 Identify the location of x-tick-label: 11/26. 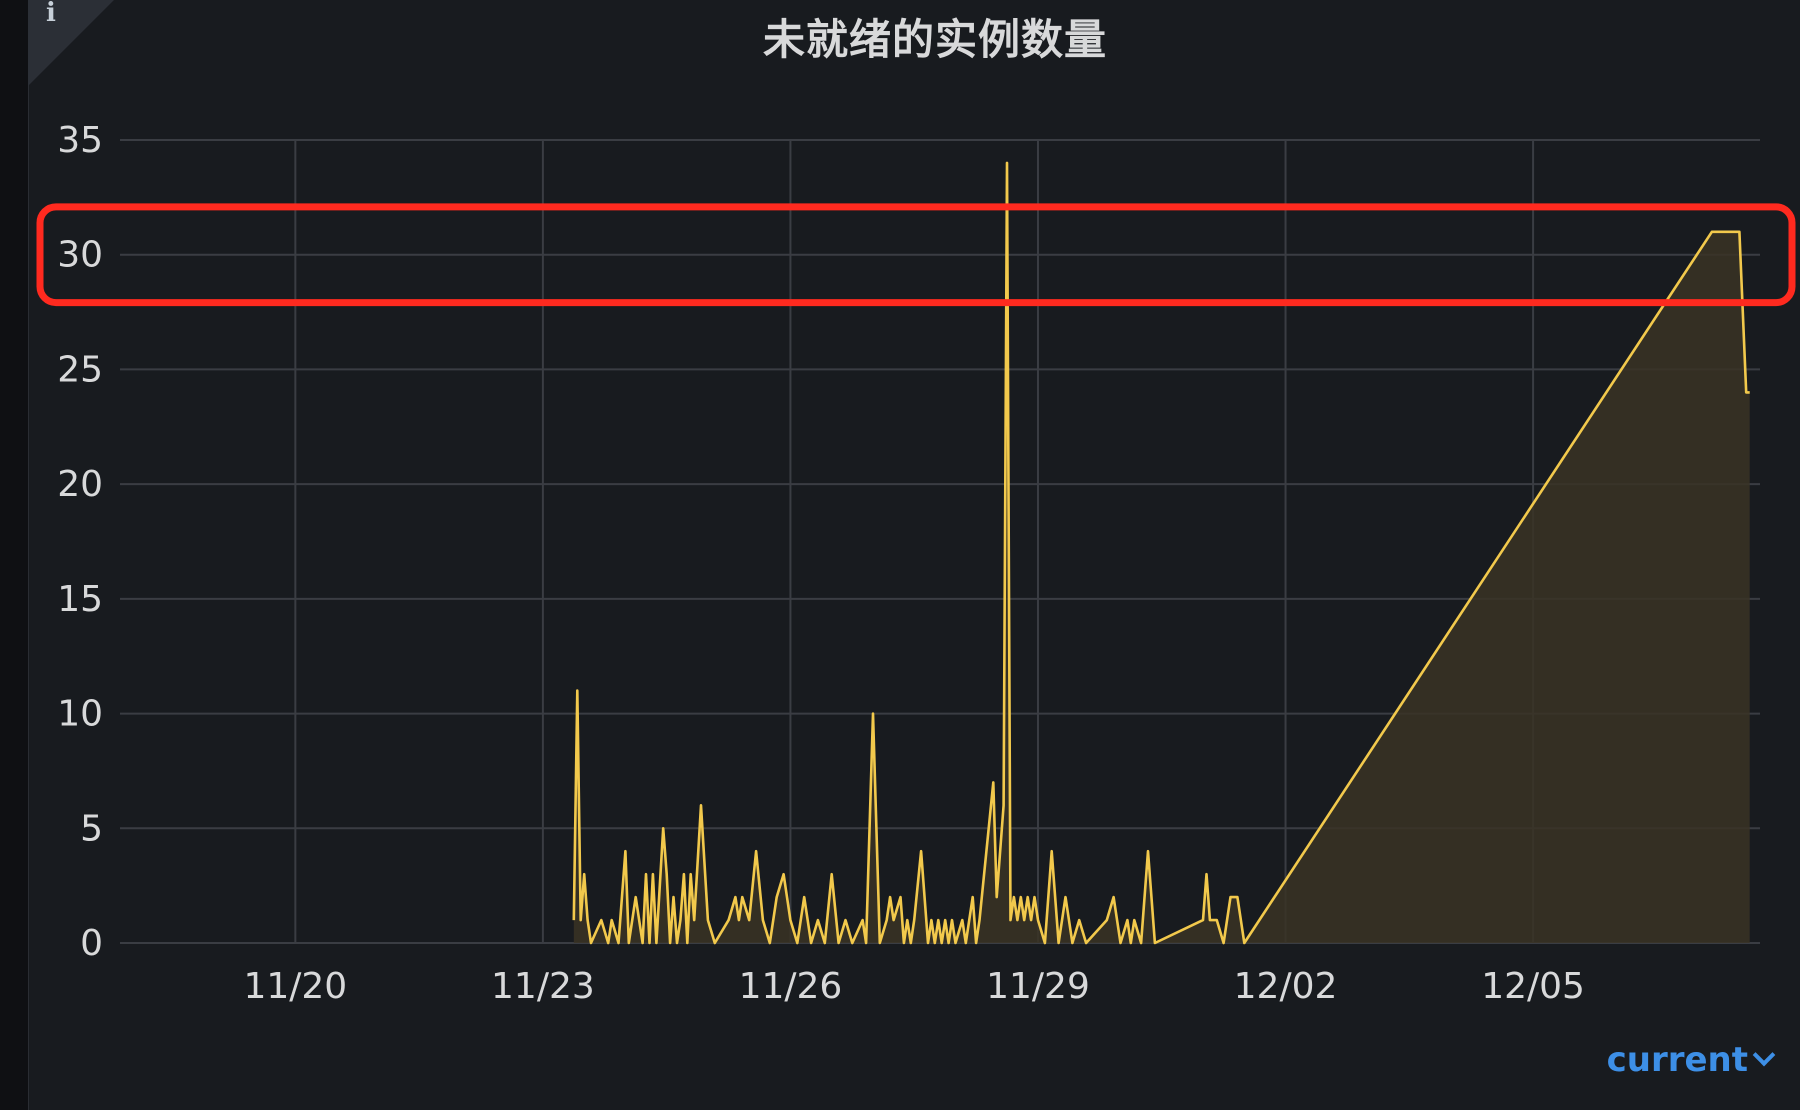
(791, 986).